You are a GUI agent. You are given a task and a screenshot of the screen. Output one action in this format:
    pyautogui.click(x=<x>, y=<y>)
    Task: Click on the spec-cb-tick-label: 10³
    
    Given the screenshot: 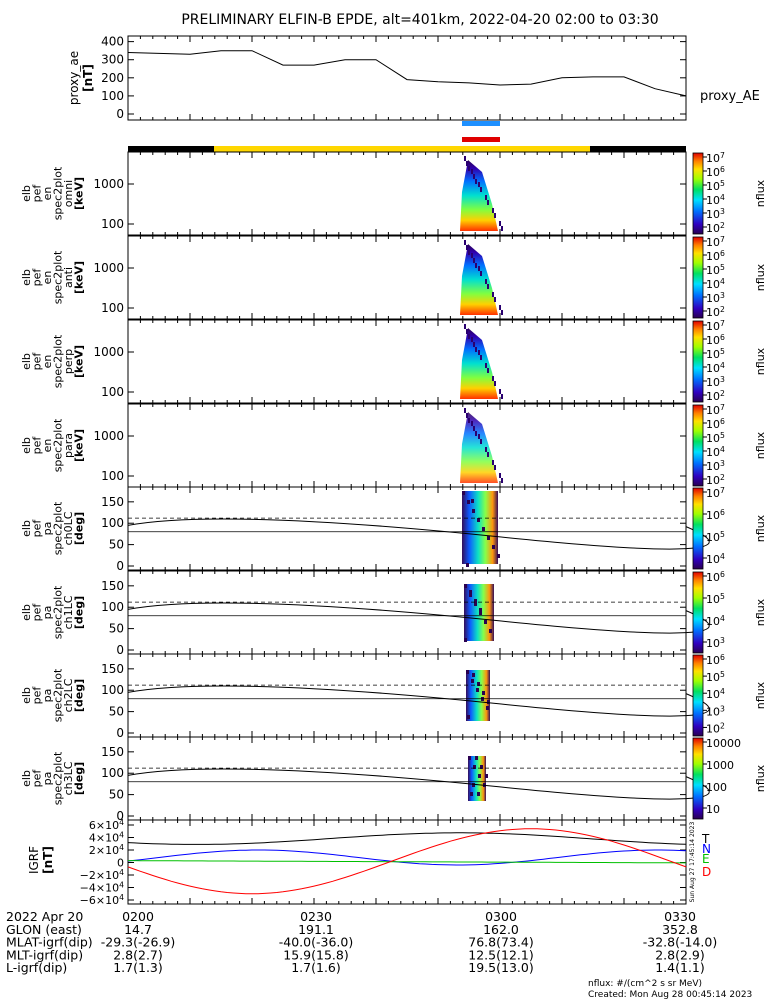 What is the action you would take?
    pyautogui.click(x=715, y=466)
    